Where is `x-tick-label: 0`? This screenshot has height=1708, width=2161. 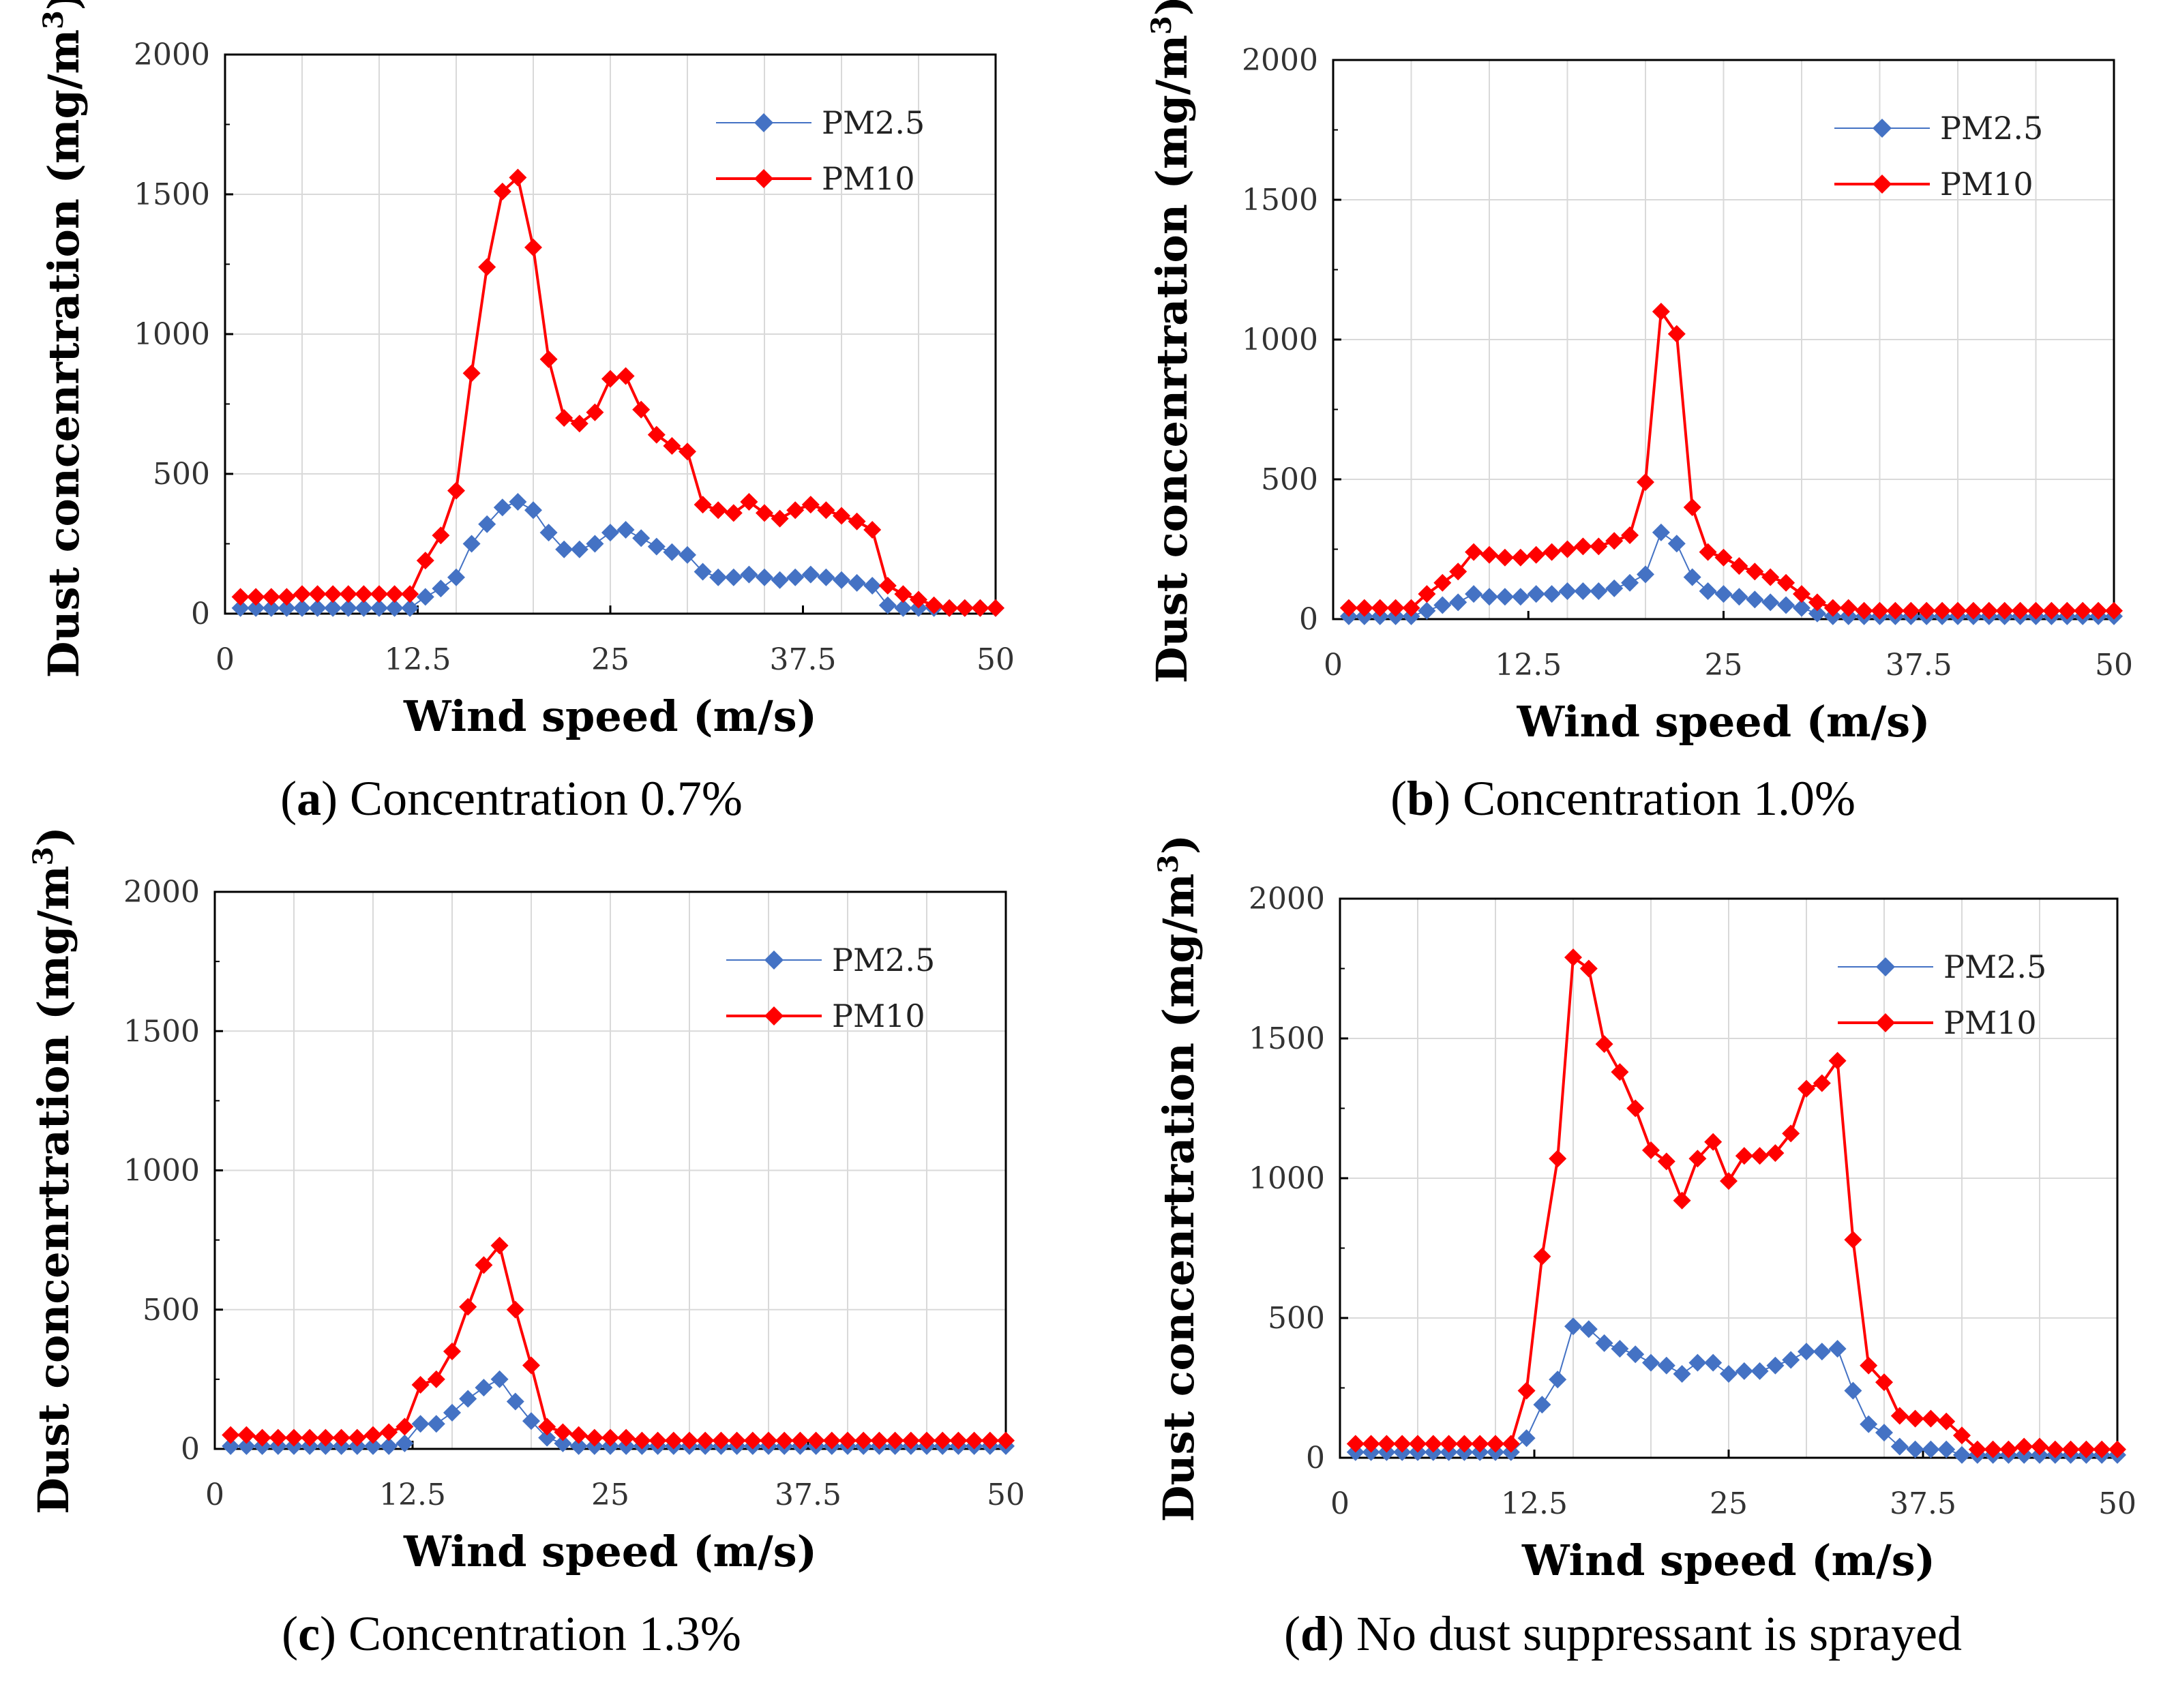
x-tick-label: 0 is located at coordinates (1340, 1503).